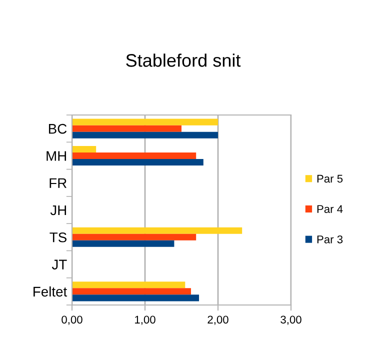 This screenshot has width=366, height=347. I want to click on legend-label: Par 4, so click(330, 209).